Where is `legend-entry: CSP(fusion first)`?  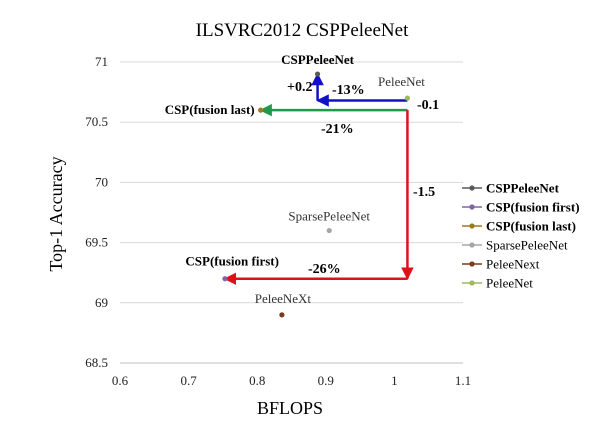
legend-entry: CSP(fusion first) is located at coordinates (533, 207).